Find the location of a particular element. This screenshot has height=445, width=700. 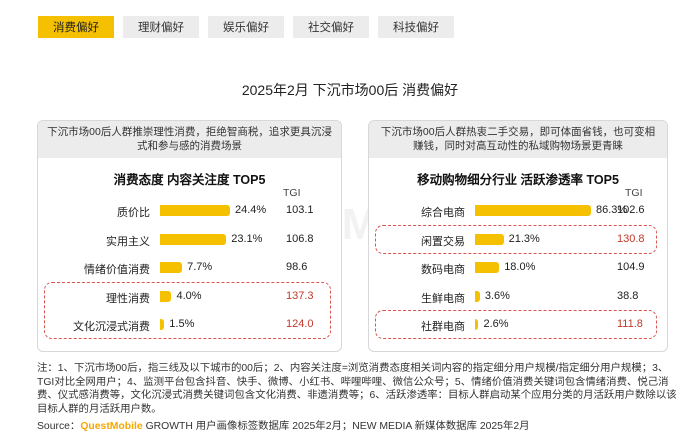

category-label: 情绪价值消费 is located at coordinates (117, 270).